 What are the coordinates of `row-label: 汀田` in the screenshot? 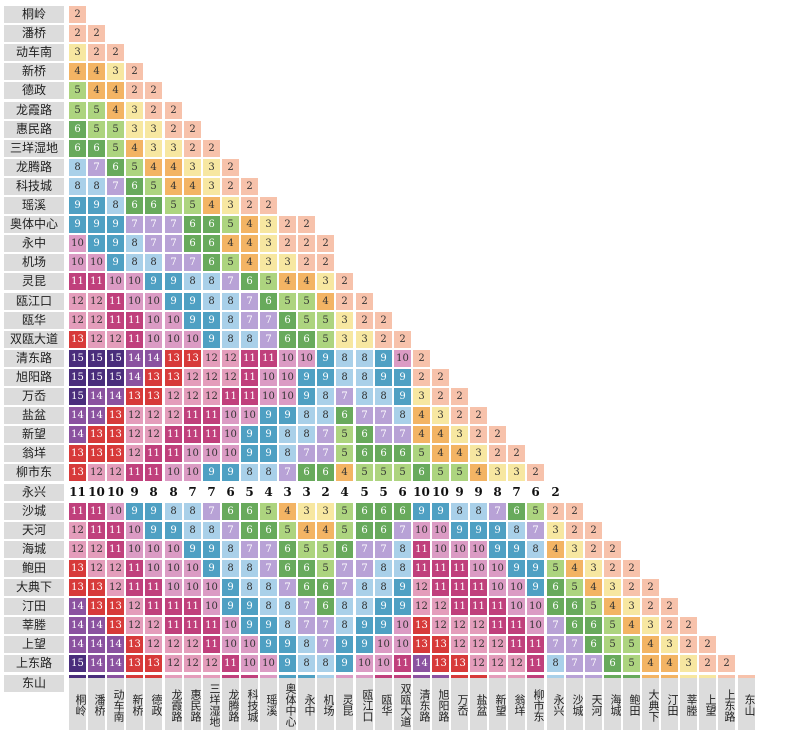 It's located at (34, 606).